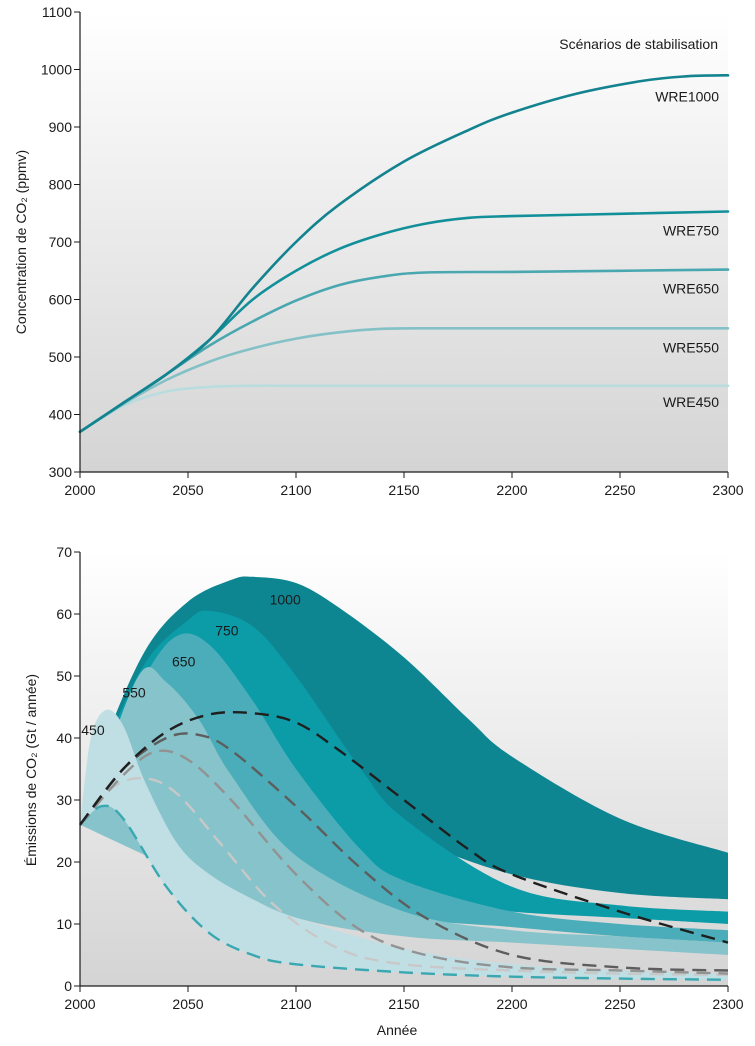 The height and width of the screenshot is (1046, 755). Describe the element at coordinates (619, 1004) in the screenshot. I see `emissions-x-tick-label: 2250` at that location.